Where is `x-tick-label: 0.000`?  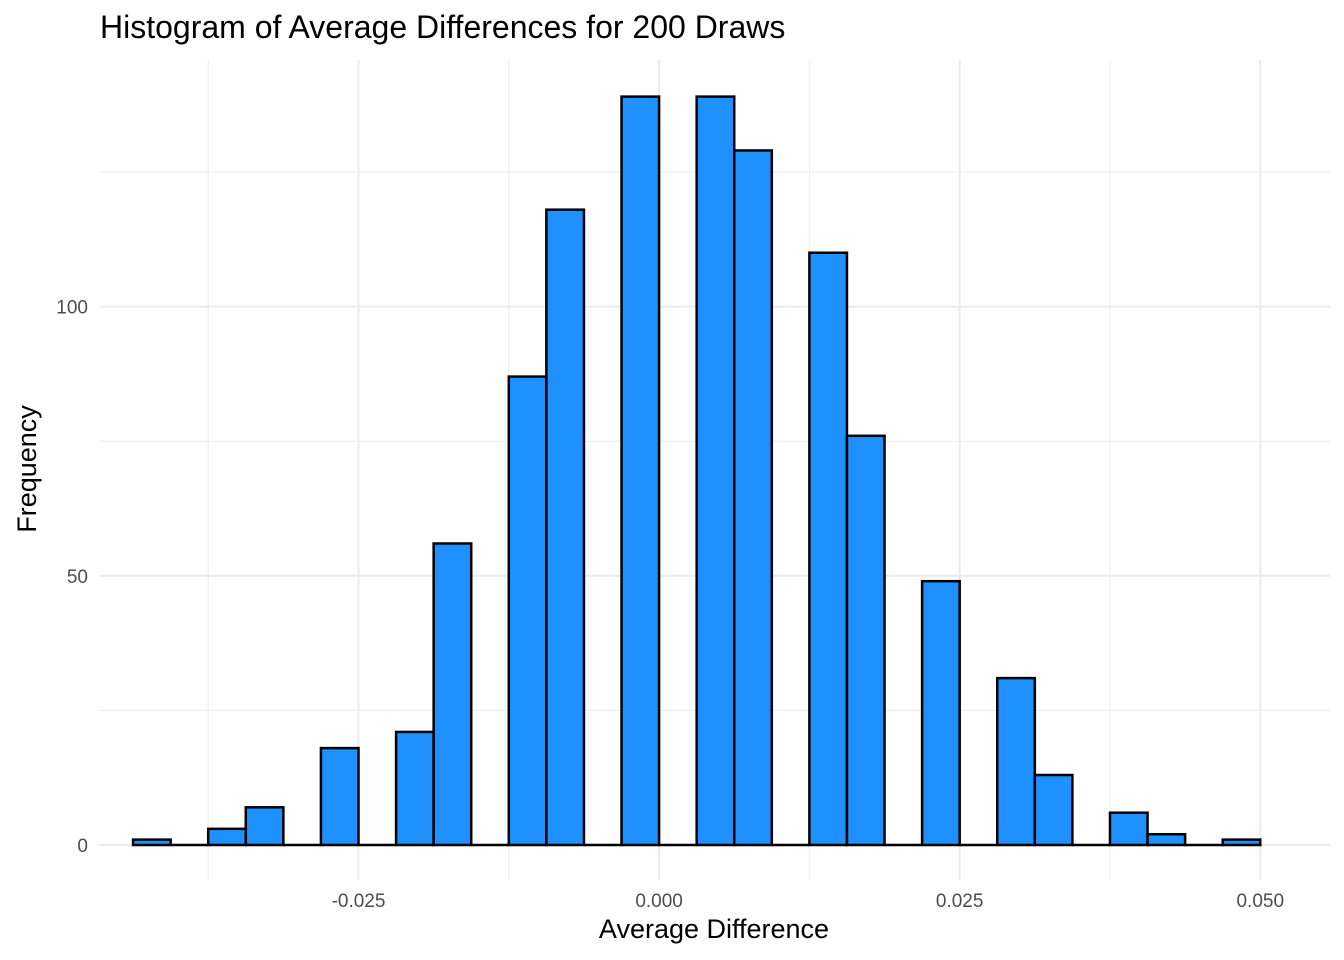 x-tick-label: 0.000 is located at coordinates (659, 901).